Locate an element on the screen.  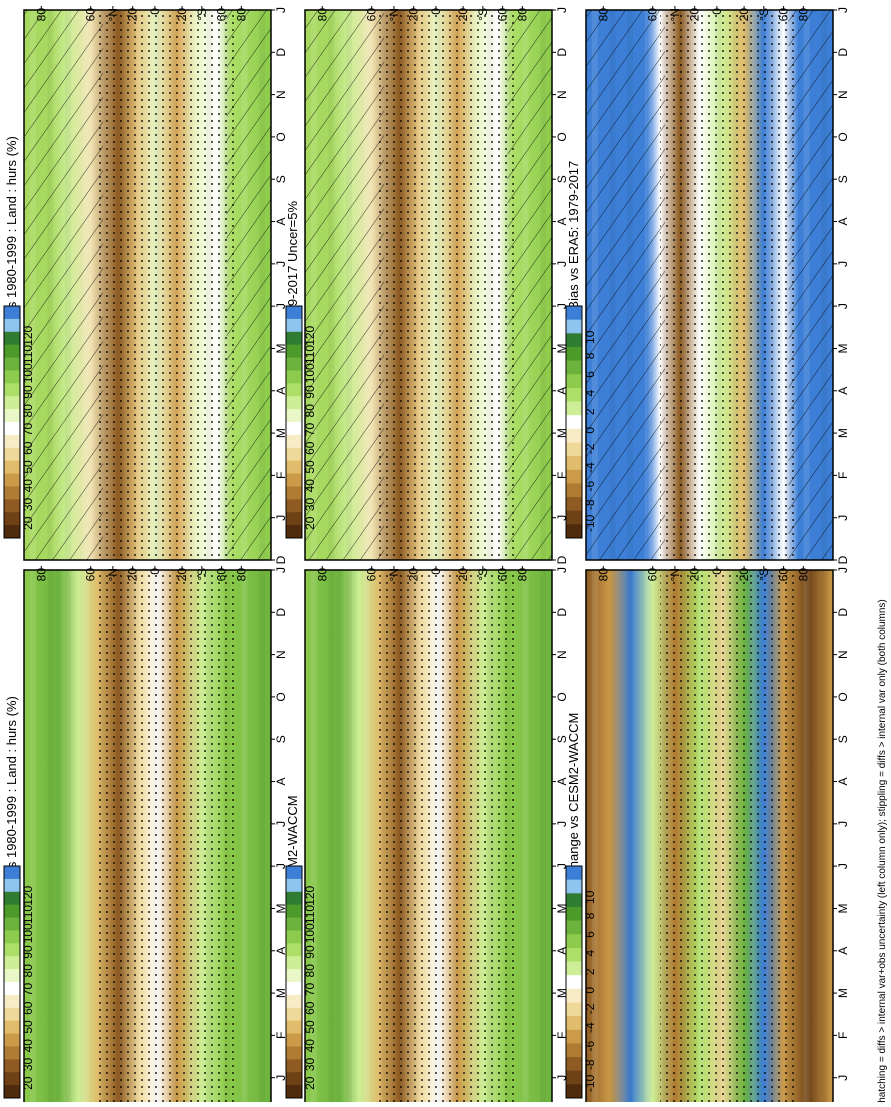
colorbar-tick-label: 70 is located at coordinates (310, 430).